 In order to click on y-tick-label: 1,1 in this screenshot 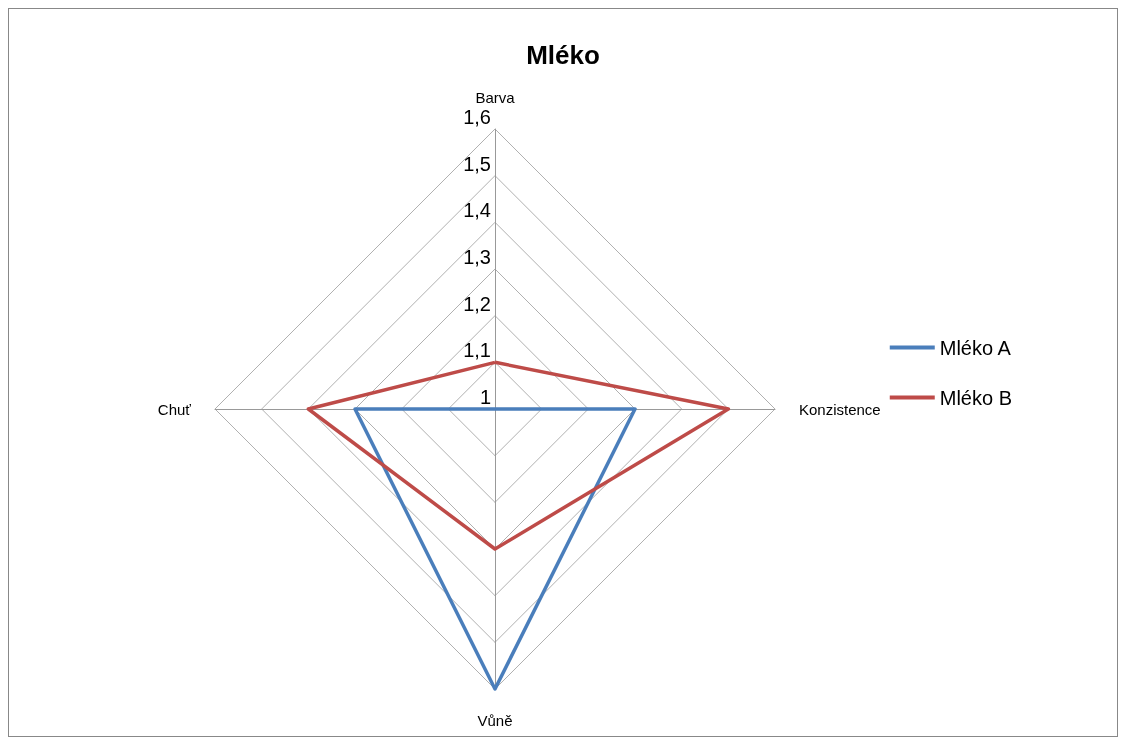, I will do `click(477, 350)`.